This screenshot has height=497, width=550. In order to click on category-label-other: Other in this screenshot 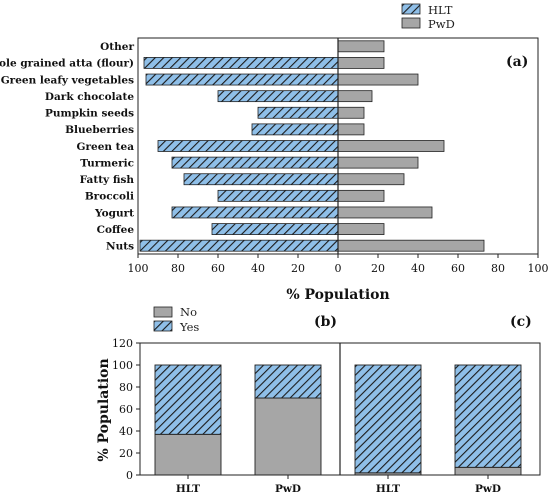, I will do `click(117, 47)`.